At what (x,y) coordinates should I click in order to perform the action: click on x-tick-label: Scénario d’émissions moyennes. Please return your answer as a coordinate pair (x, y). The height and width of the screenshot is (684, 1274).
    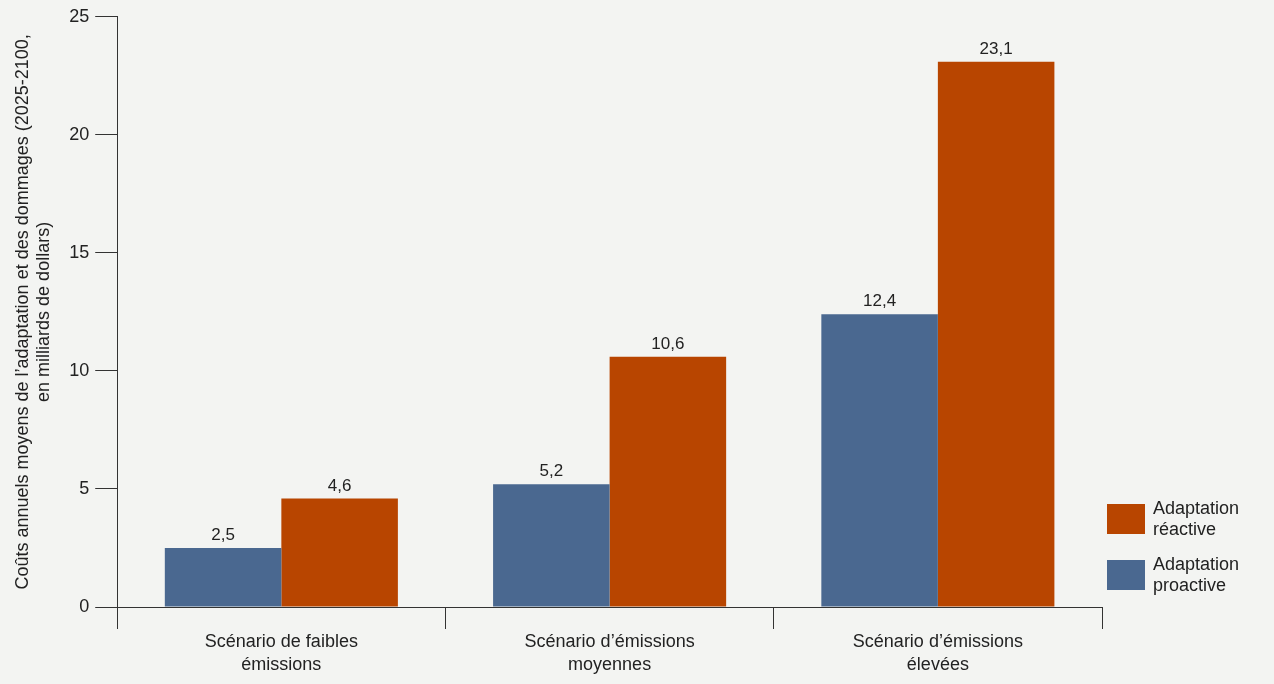
    Looking at the image, I should click on (609, 652).